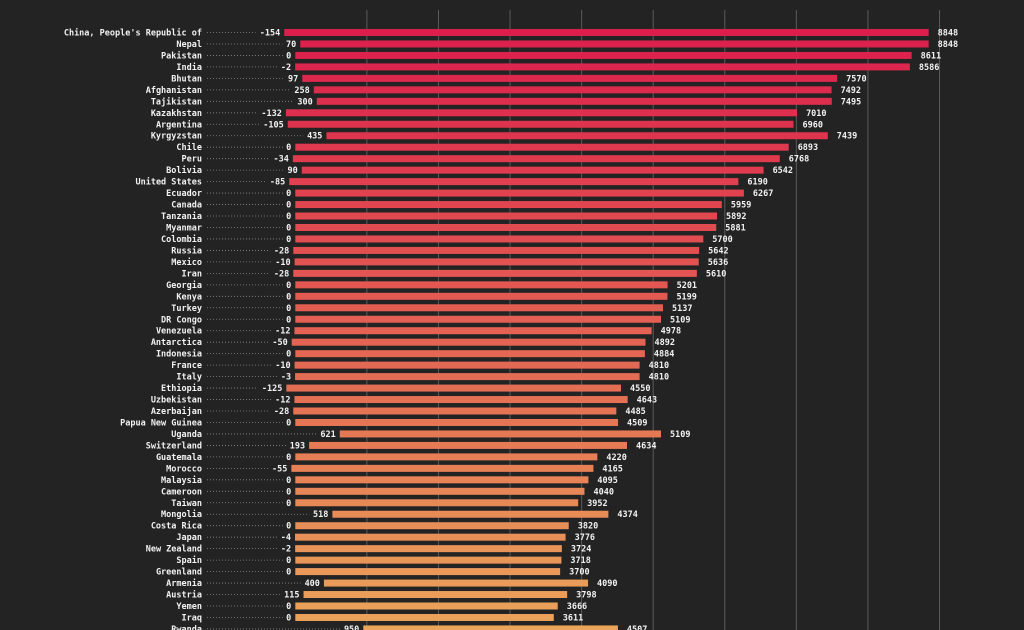 The image size is (1024, 630). What do you see at coordinates (511, 33) in the screenshot?
I see `row-china-people-s-republic-of: China, People's Republic of -154 8848` at bounding box center [511, 33].